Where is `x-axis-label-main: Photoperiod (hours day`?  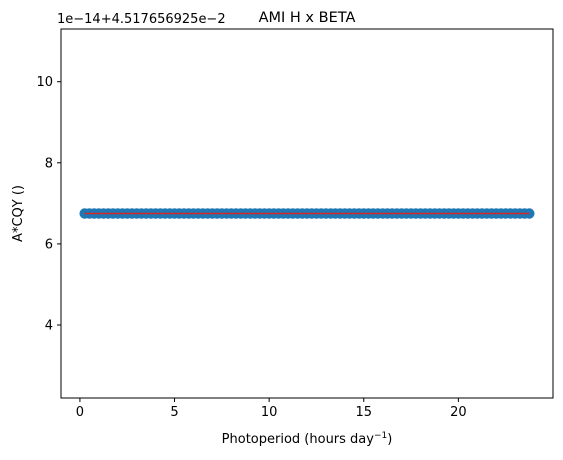
x-axis-label-main: Photoperiod (hours day is located at coordinates (298, 439).